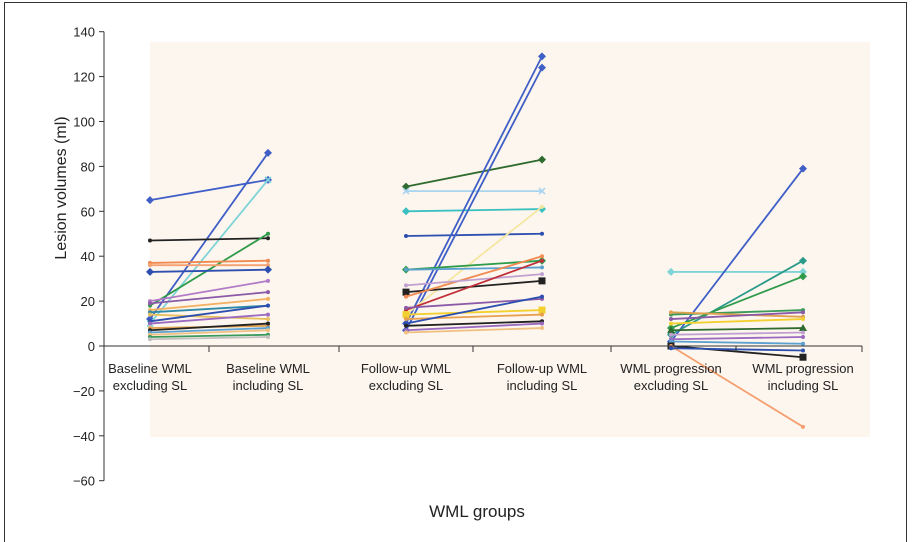 This screenshot has width=913, height=542. Describe the element at coordinates (84, 481) in the screenshot. I see `y-tick-label: −60` at that location.